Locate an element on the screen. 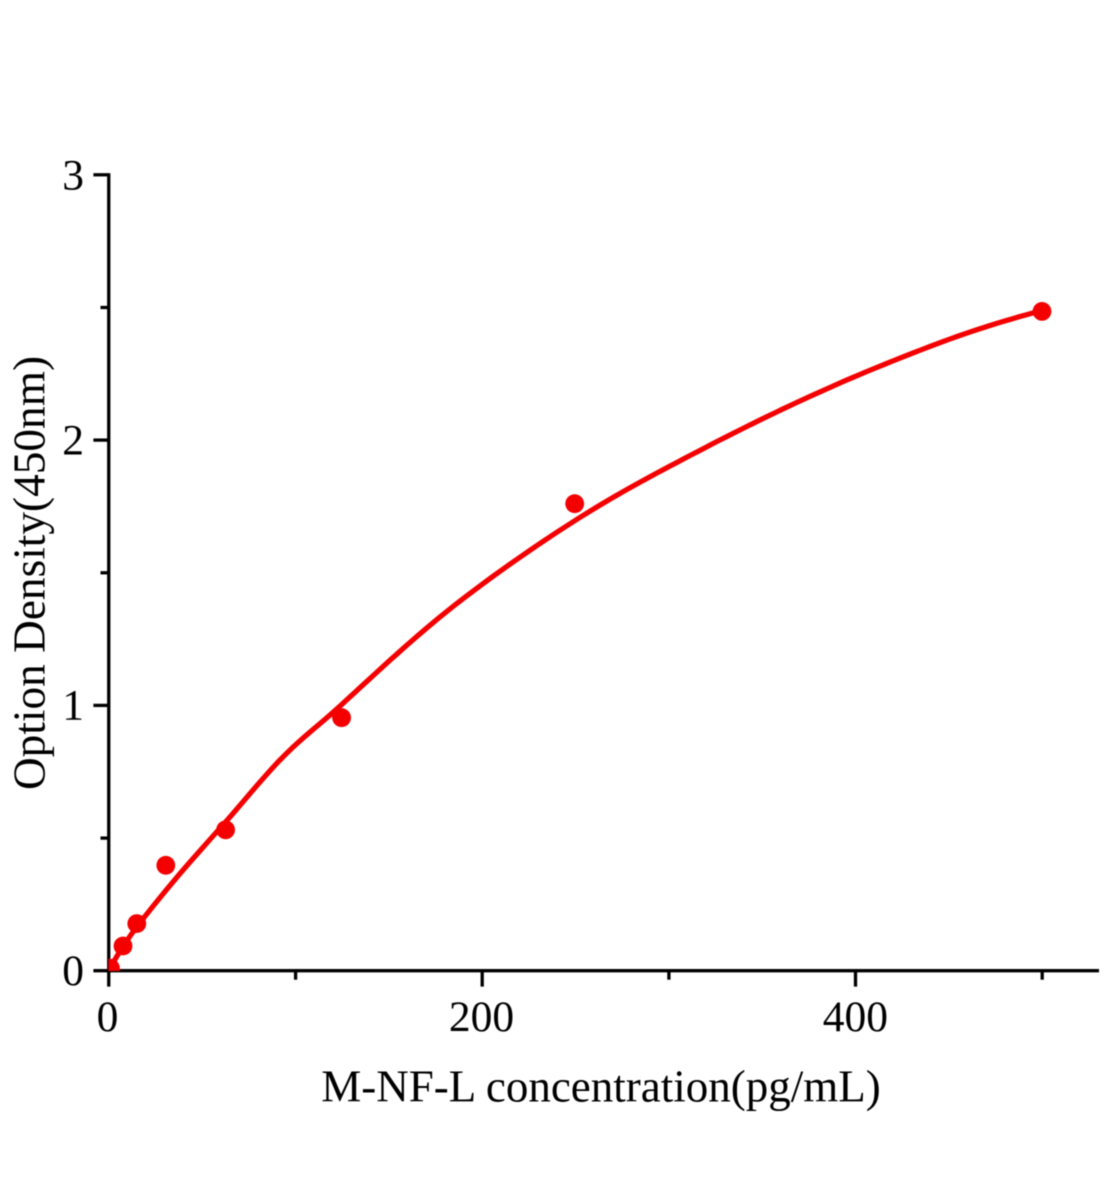  svg-text: 400 is located at coordinates (855, 1017).